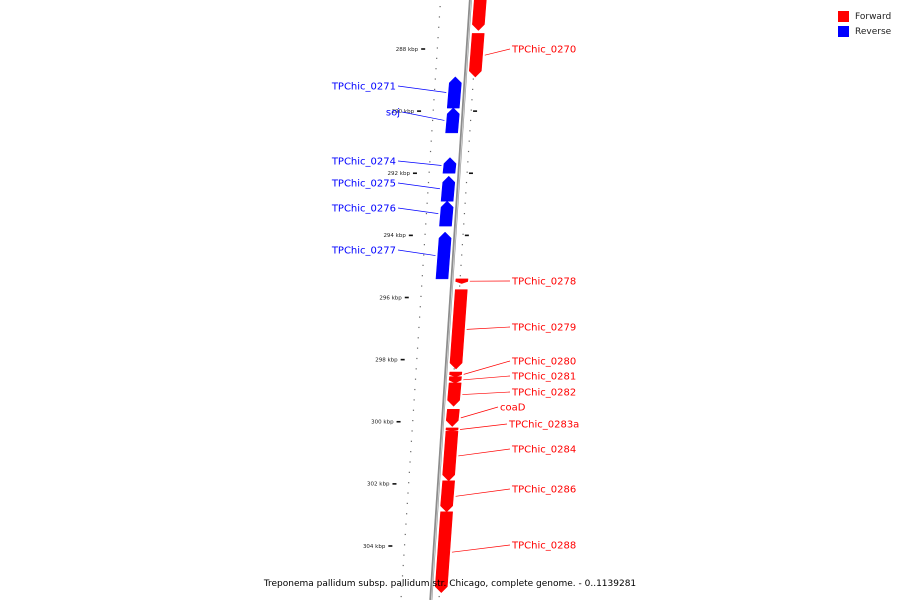 The width and height of the screenshot is (900, 600). I want to click on reverse-swatch, so click(843, 31).